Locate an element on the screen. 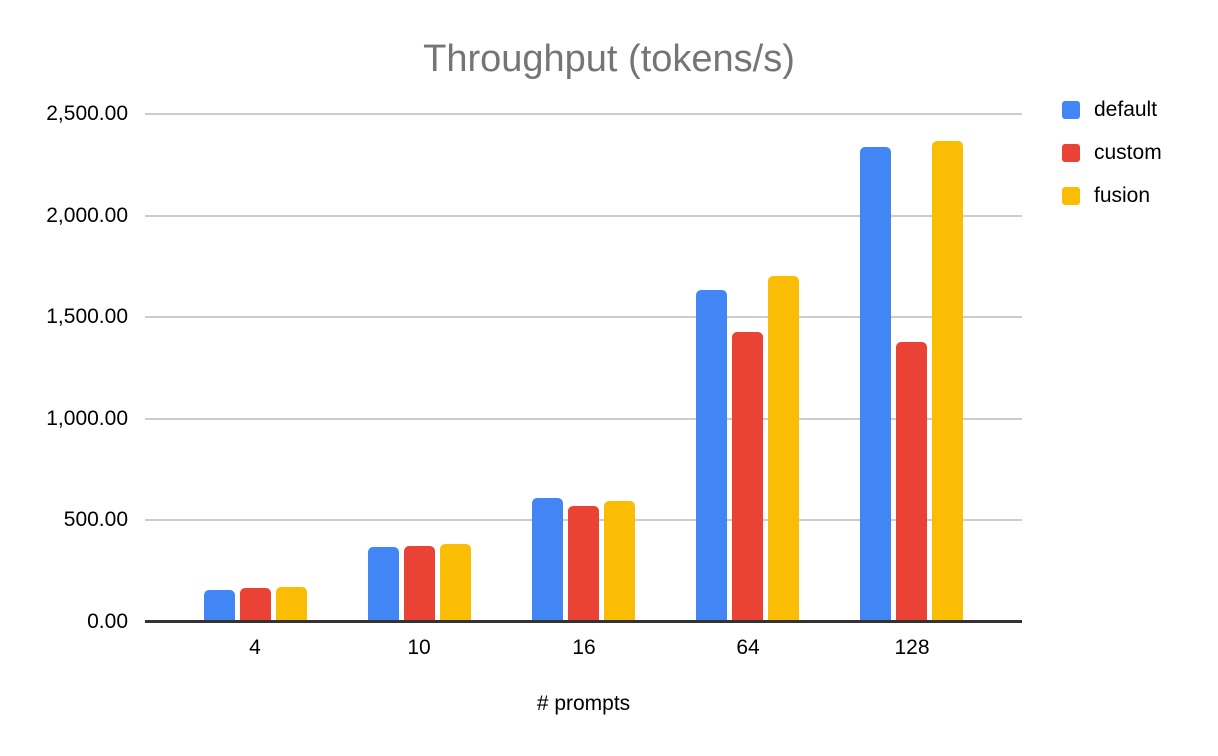 The height and width of the screenshot is (756, 1218). x-tick-label: 10 is located at coordinates (419, 647).